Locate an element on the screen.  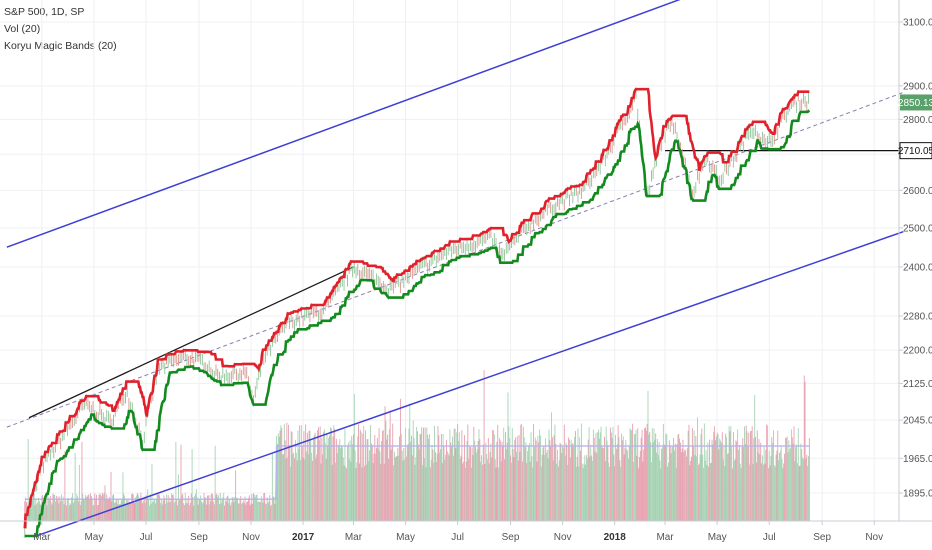
x-tick-label: Nov is located at coordinates (874, 537).